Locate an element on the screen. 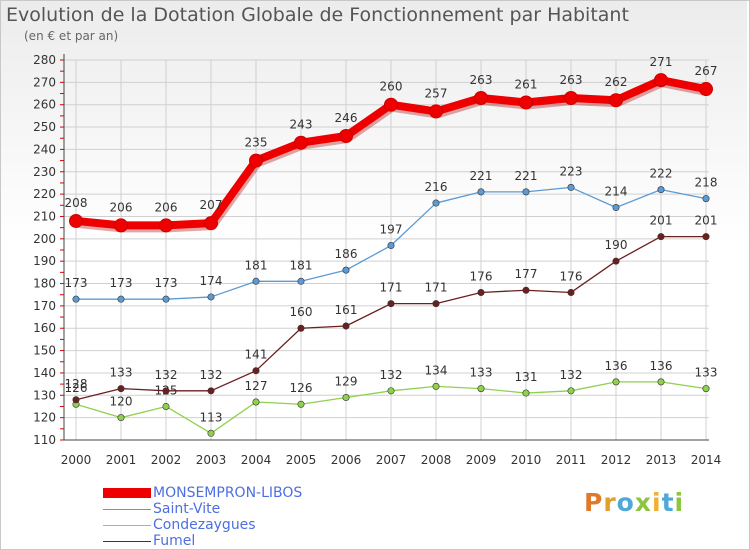 The width and height of the screenshot is (750, 550). data-label-condezaygues: 126 is located at coordinates (301, 388).